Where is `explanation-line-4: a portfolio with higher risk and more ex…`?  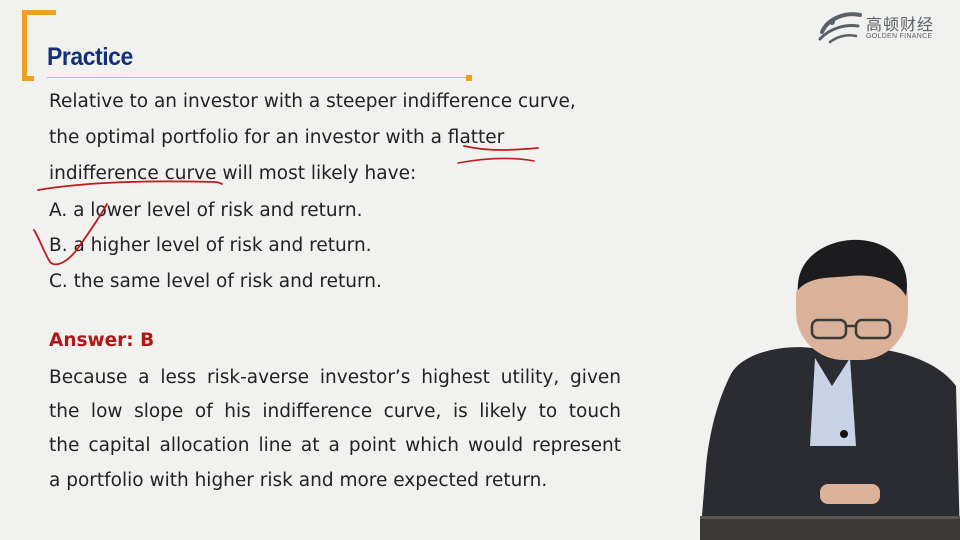 explanation-line-4: a portfolio with higher risk and more ex… is located at coordinates (298, 480).